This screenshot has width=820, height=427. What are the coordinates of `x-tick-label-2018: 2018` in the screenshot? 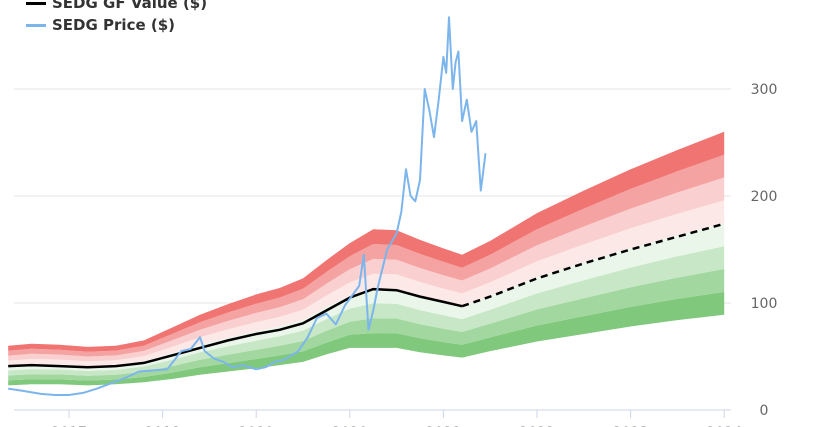 It's located at (163, 426).